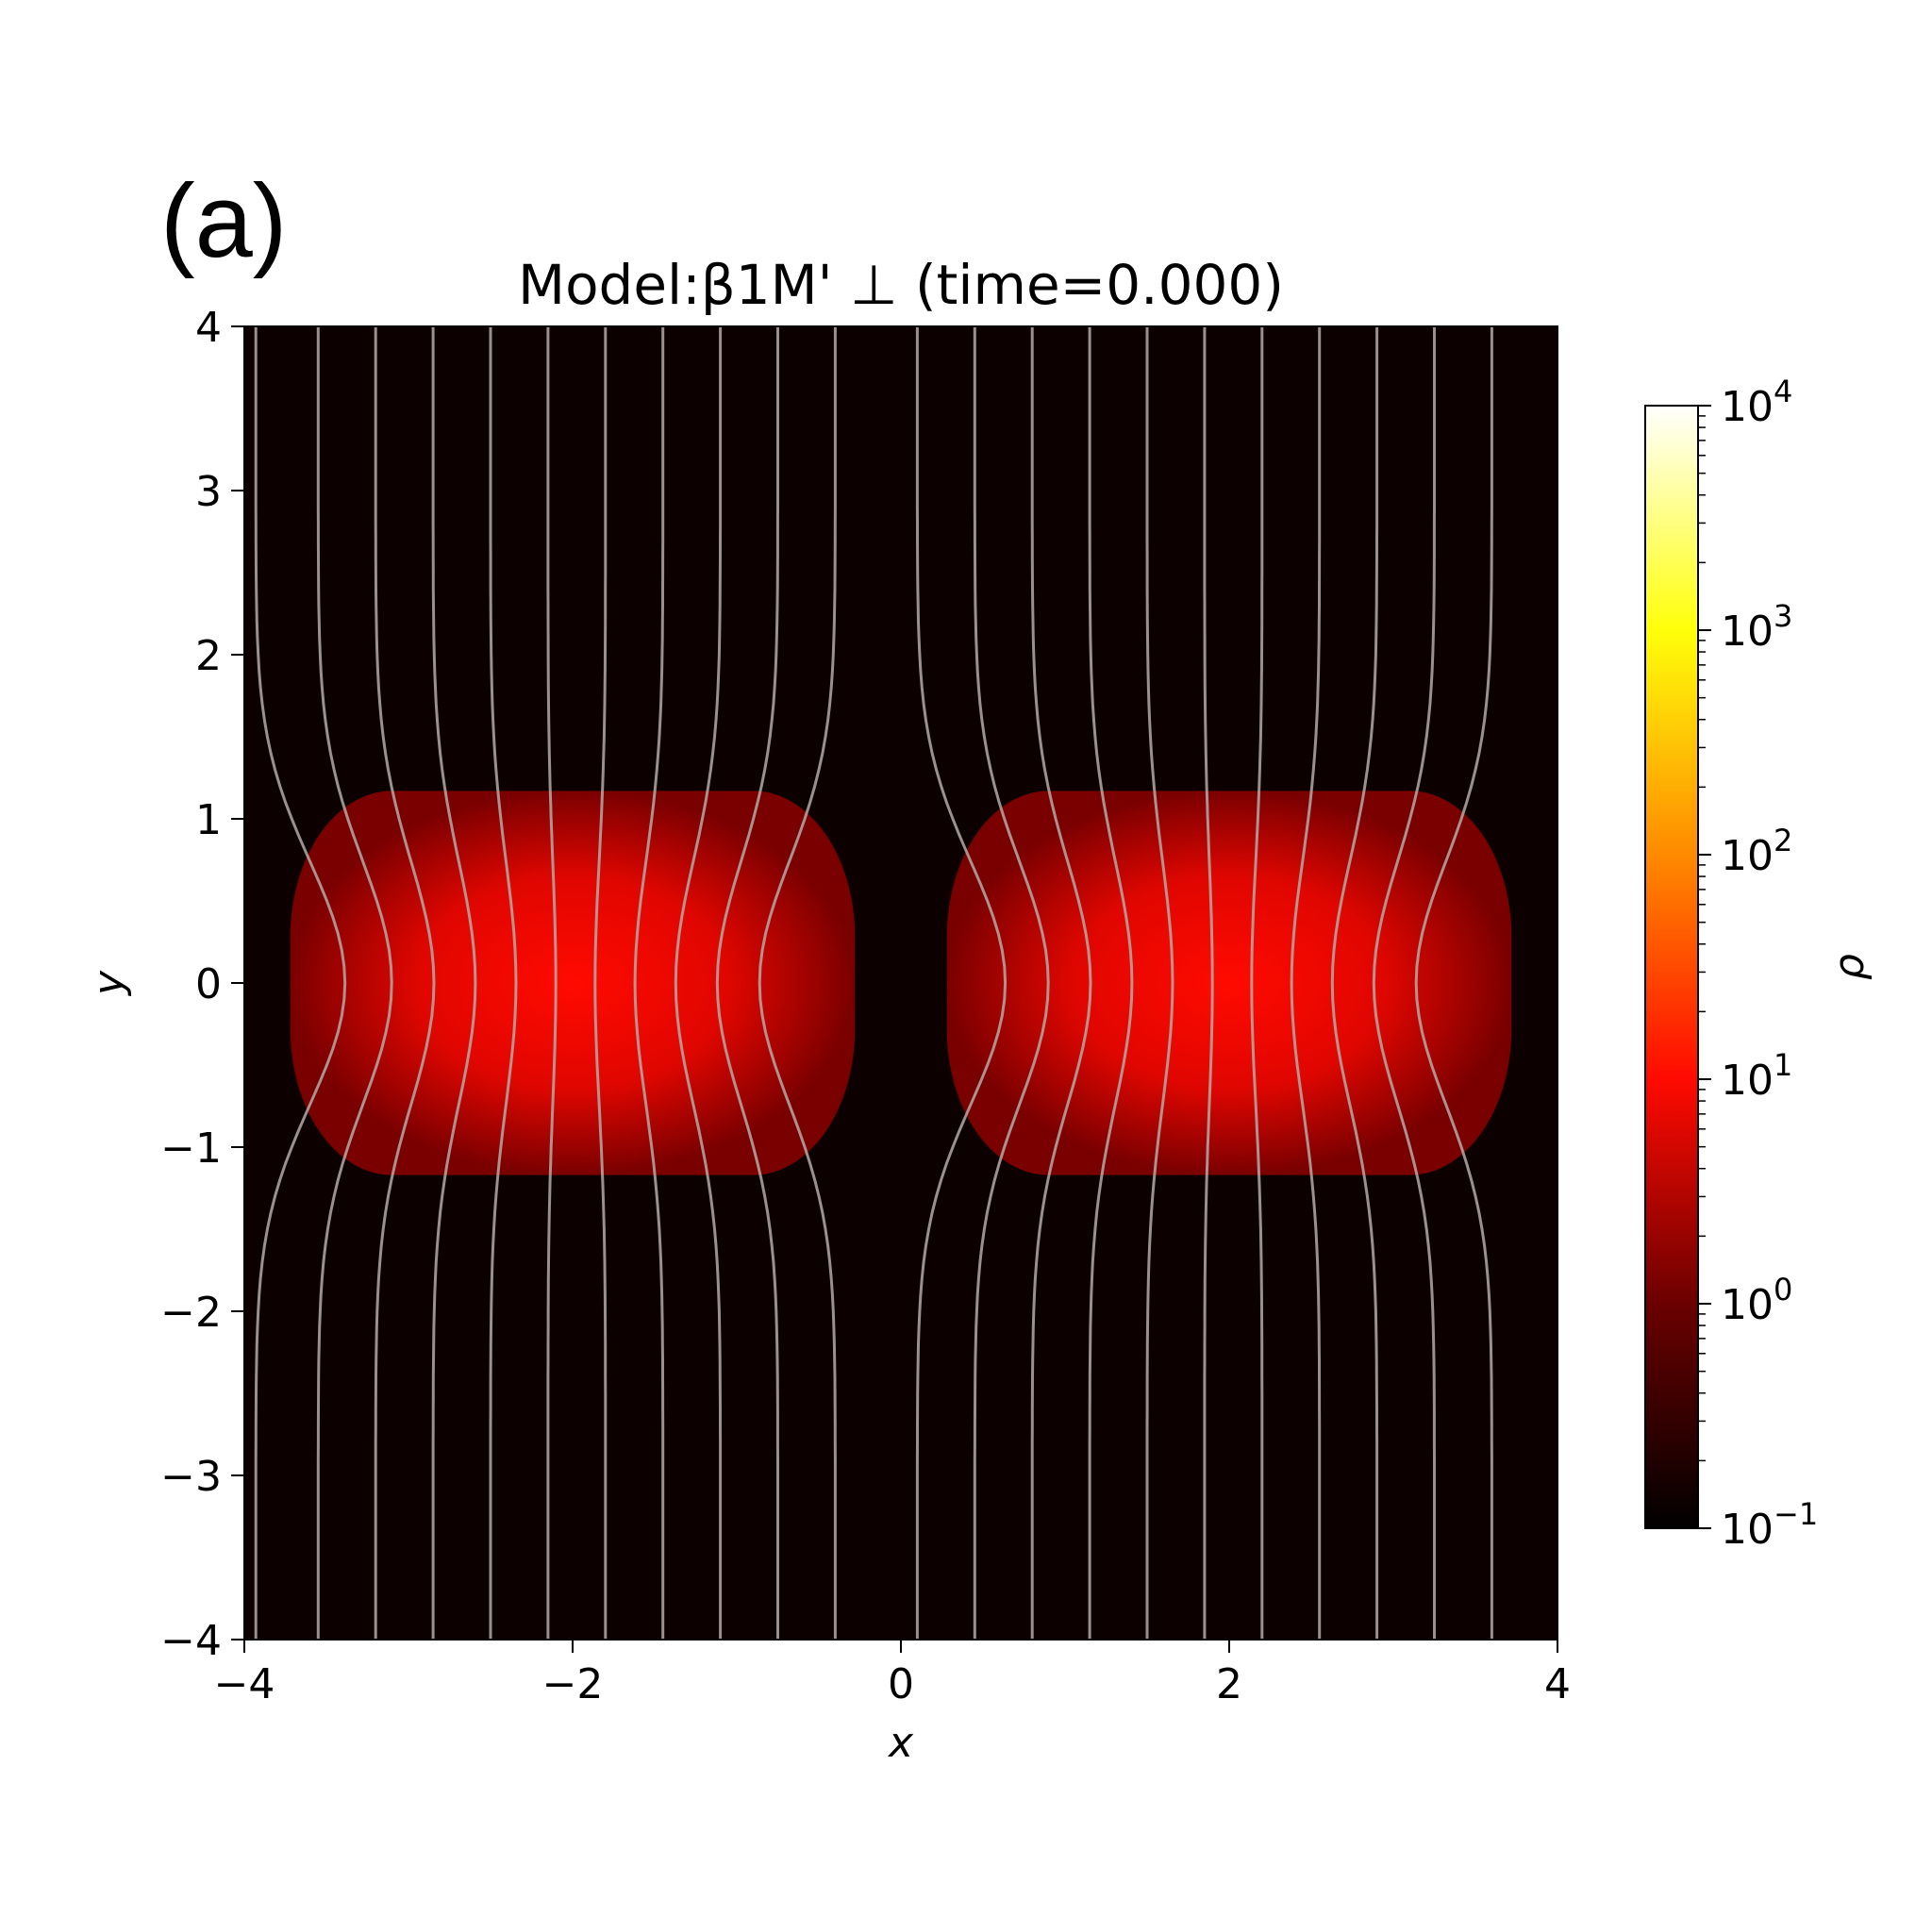  Describe the element at coordinates (1757, 1076) in the screenshot. I see `colorbar-tick-label: 10¹` at that location.